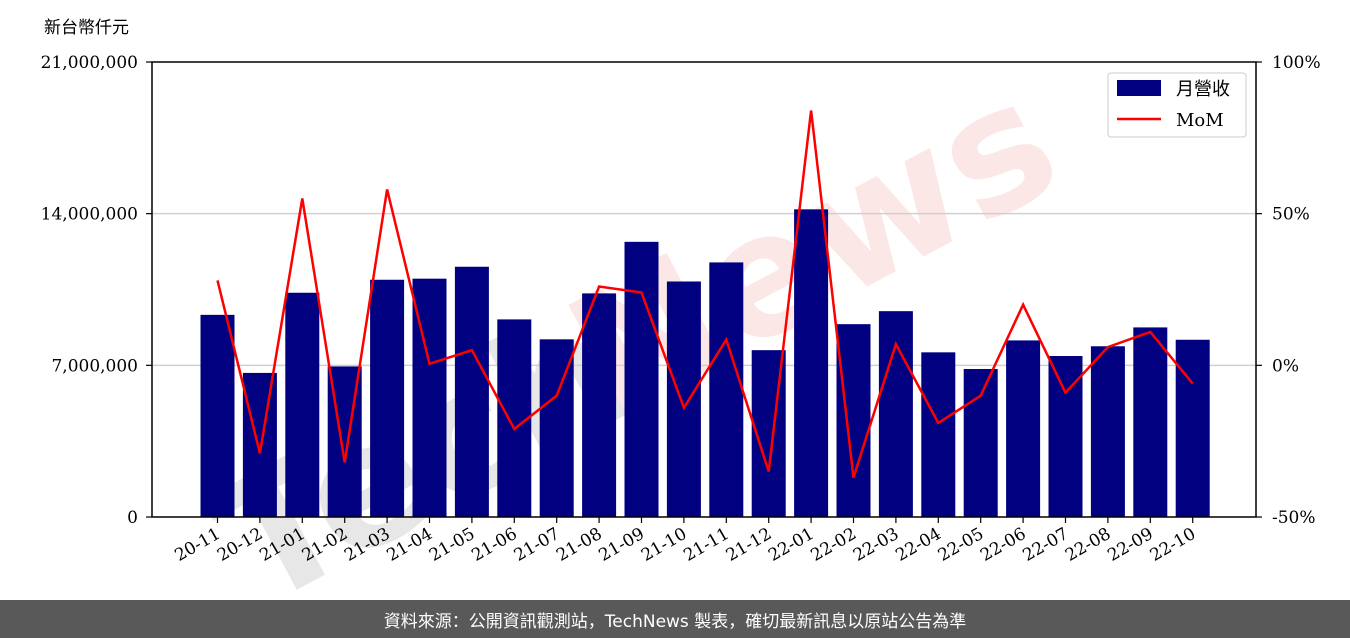  I want to click on x-tick-label: 22-04, so click(918, 545).